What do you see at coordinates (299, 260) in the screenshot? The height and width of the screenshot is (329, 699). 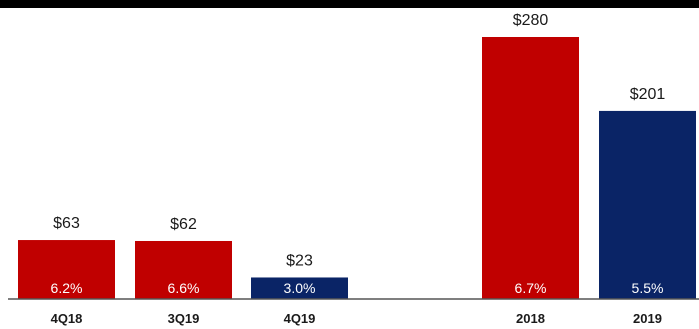 I see `value-label-4q19: $23` at bounding box center [299, 260].